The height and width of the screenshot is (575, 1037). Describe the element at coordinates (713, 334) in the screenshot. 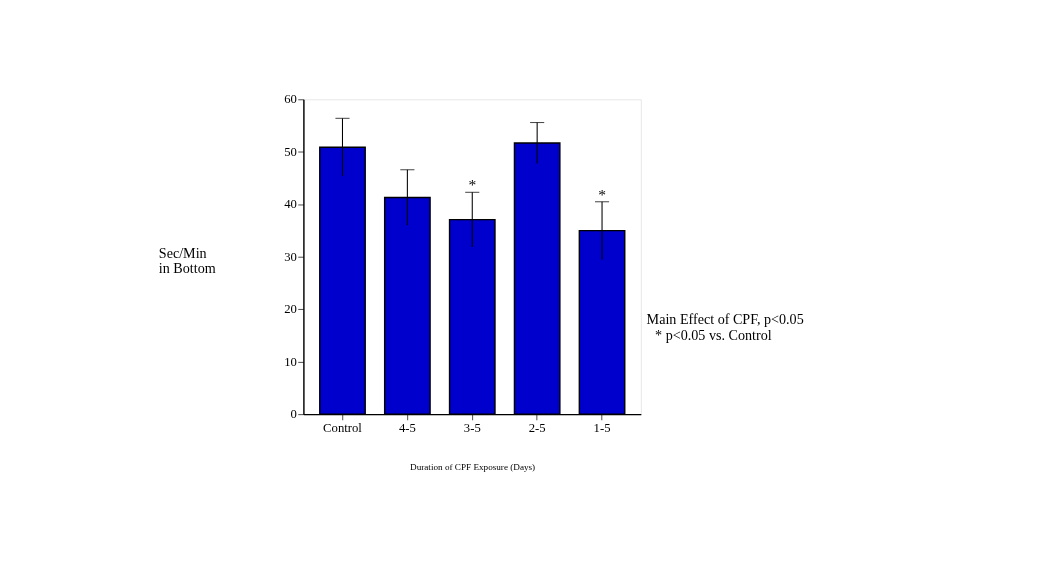

I see `text: * p<0.05 vs. Control` at that location.